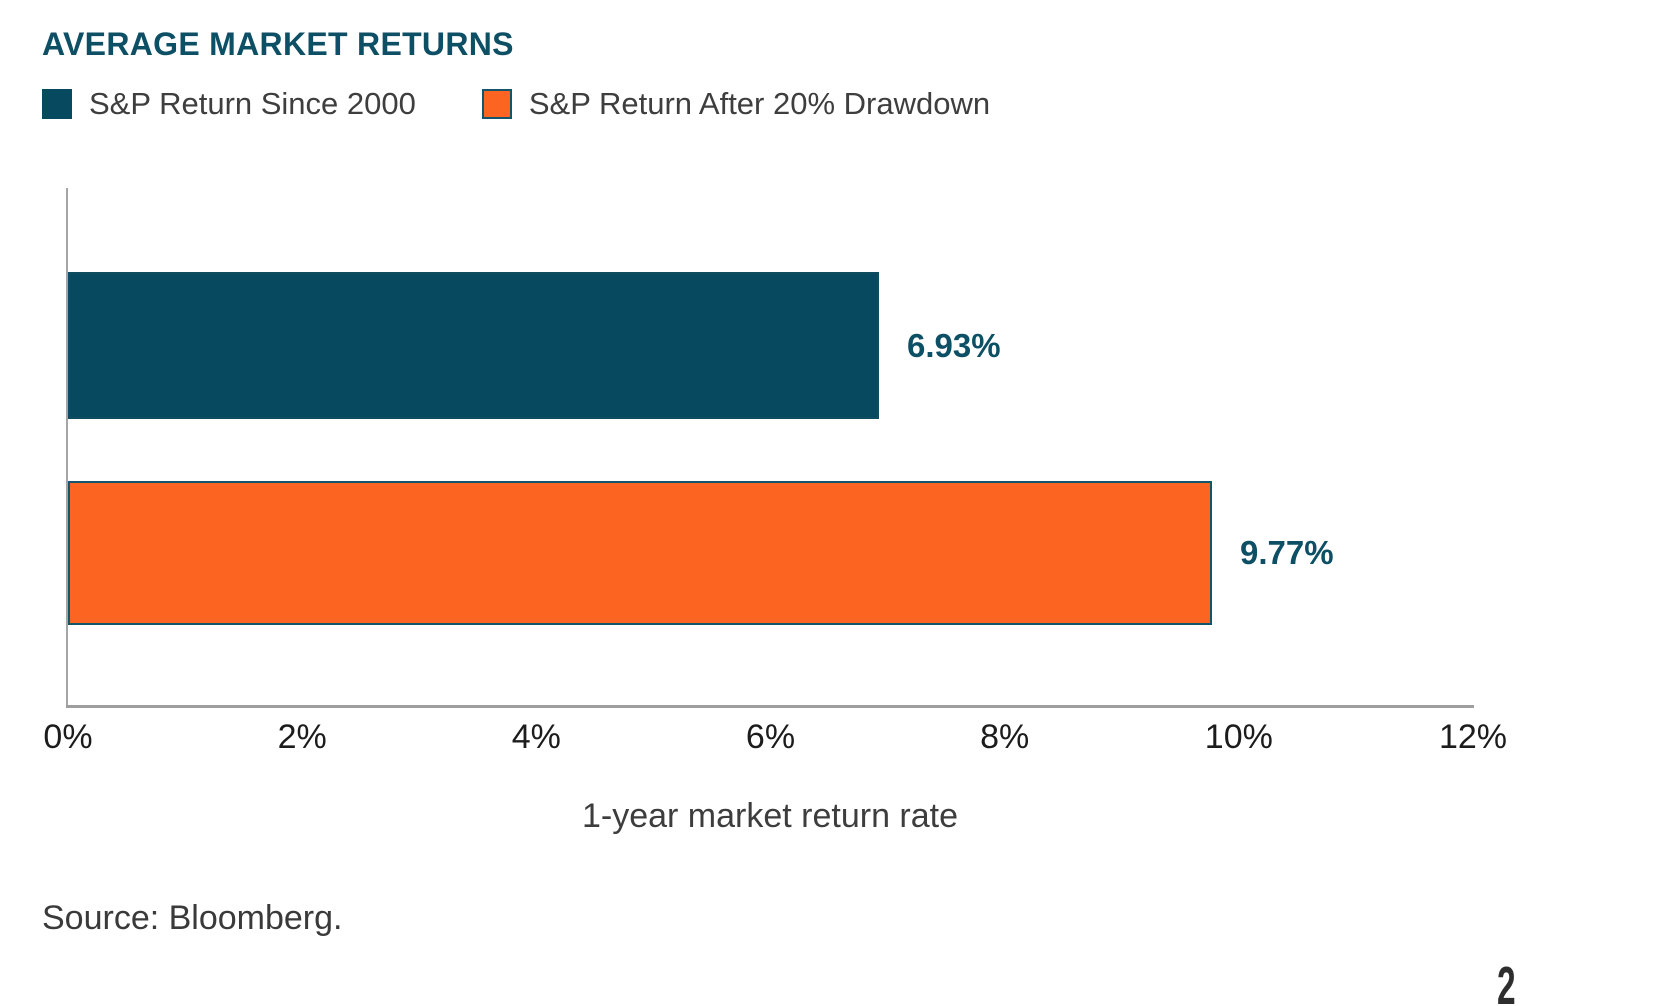  What do you see at coordinates (1287, 552) in the screenshot?
I see `bar-value-label-sp-return-after-drawdown: 9.77%` at bounding box center [1287, 552].